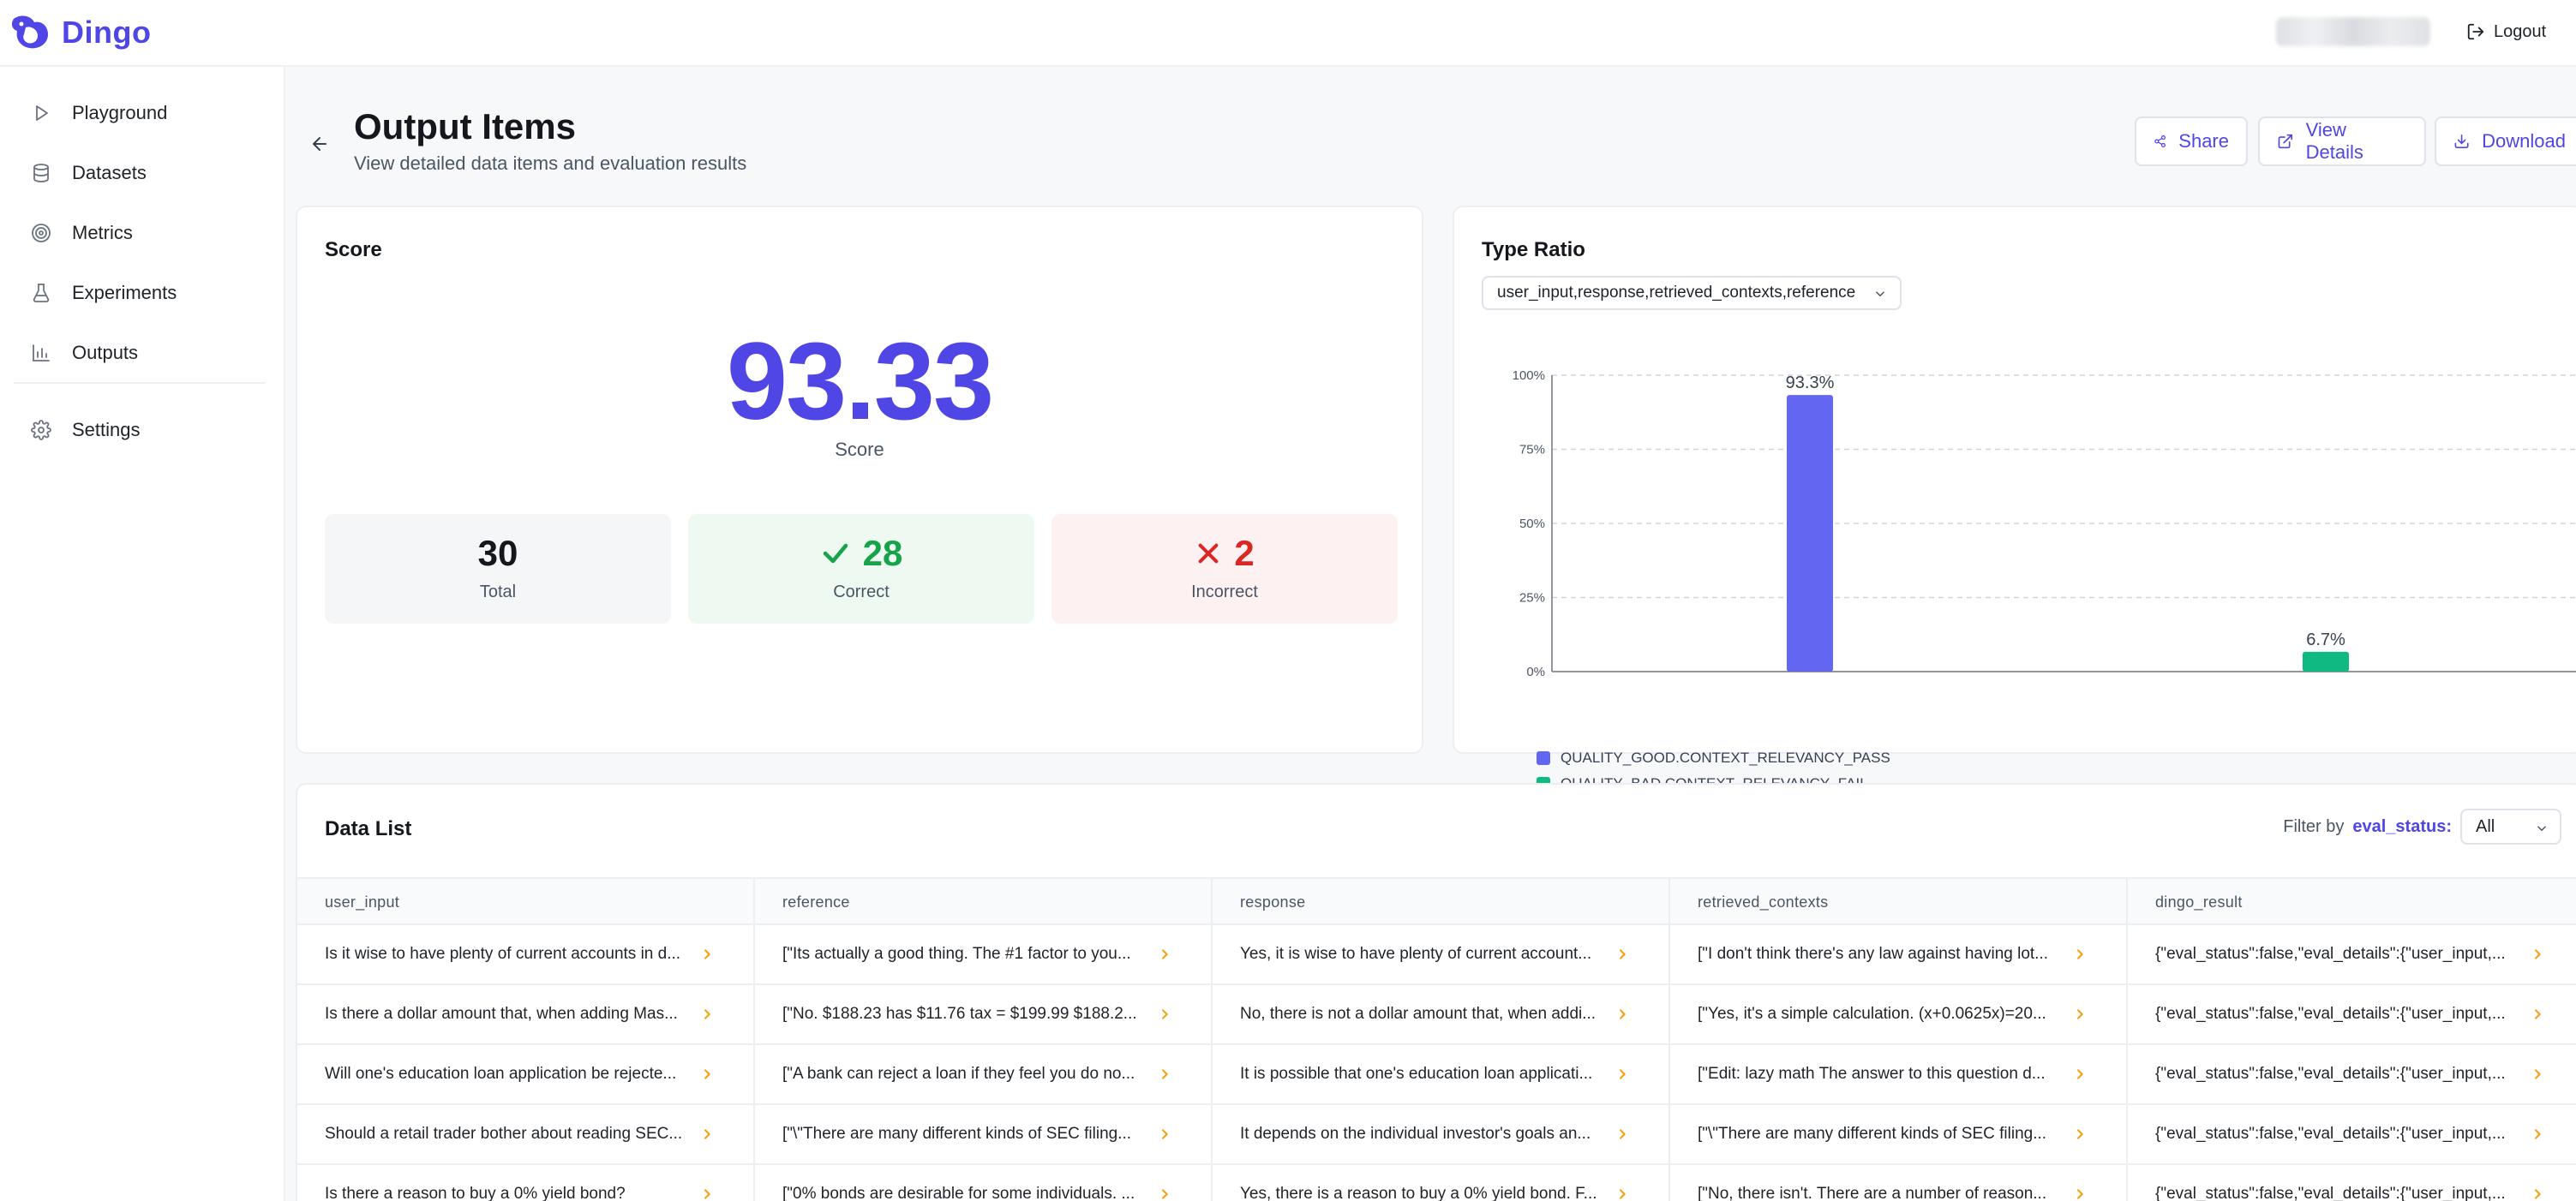 The width and height of the screenshot is (2576, 1201). I want to click on download-icon, so click(2461, 141).